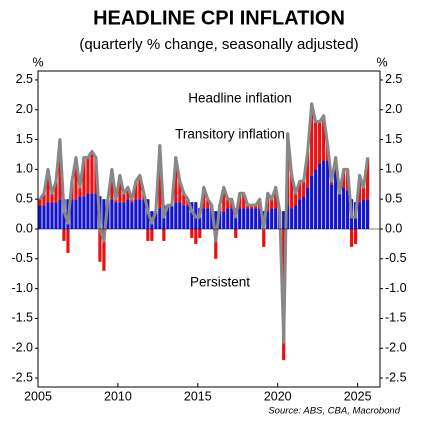 This screenshot has width=438, height=423. What do you see at coordinates (220, 282) in the screenshot?
I see `series-annotation: Persistent` at bounding box center [220, 282].